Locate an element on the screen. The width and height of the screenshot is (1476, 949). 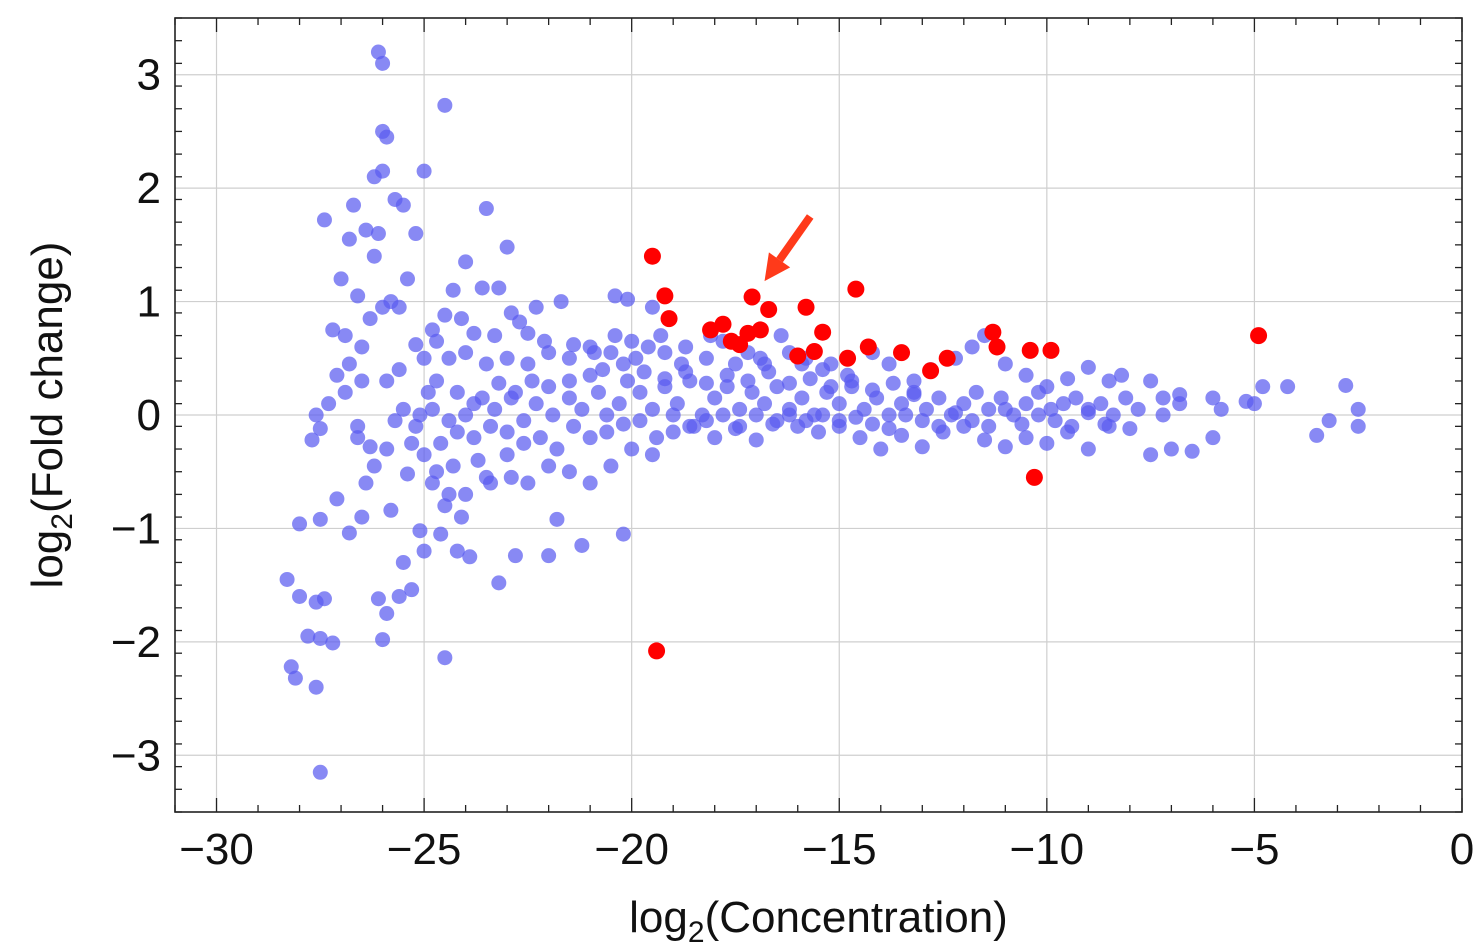
x-tick-label: −15 is located at coordinates (839, 849).